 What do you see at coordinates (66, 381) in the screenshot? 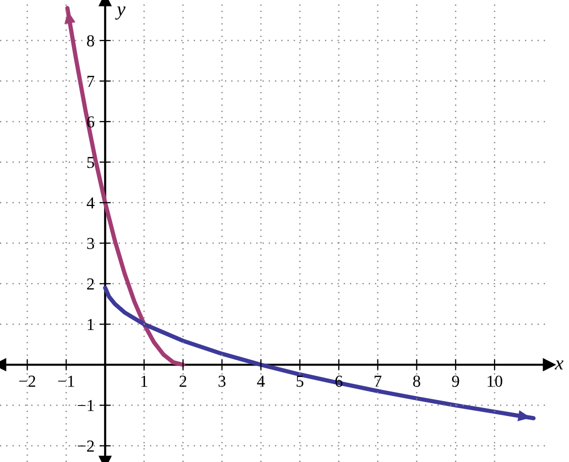
I see `x-tick-label: −1` at bounding box center [66, 381].